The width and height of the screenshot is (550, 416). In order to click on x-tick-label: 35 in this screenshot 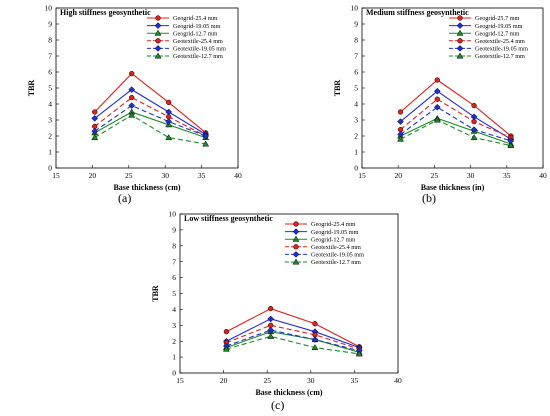, I will do `click(507, 175)`.